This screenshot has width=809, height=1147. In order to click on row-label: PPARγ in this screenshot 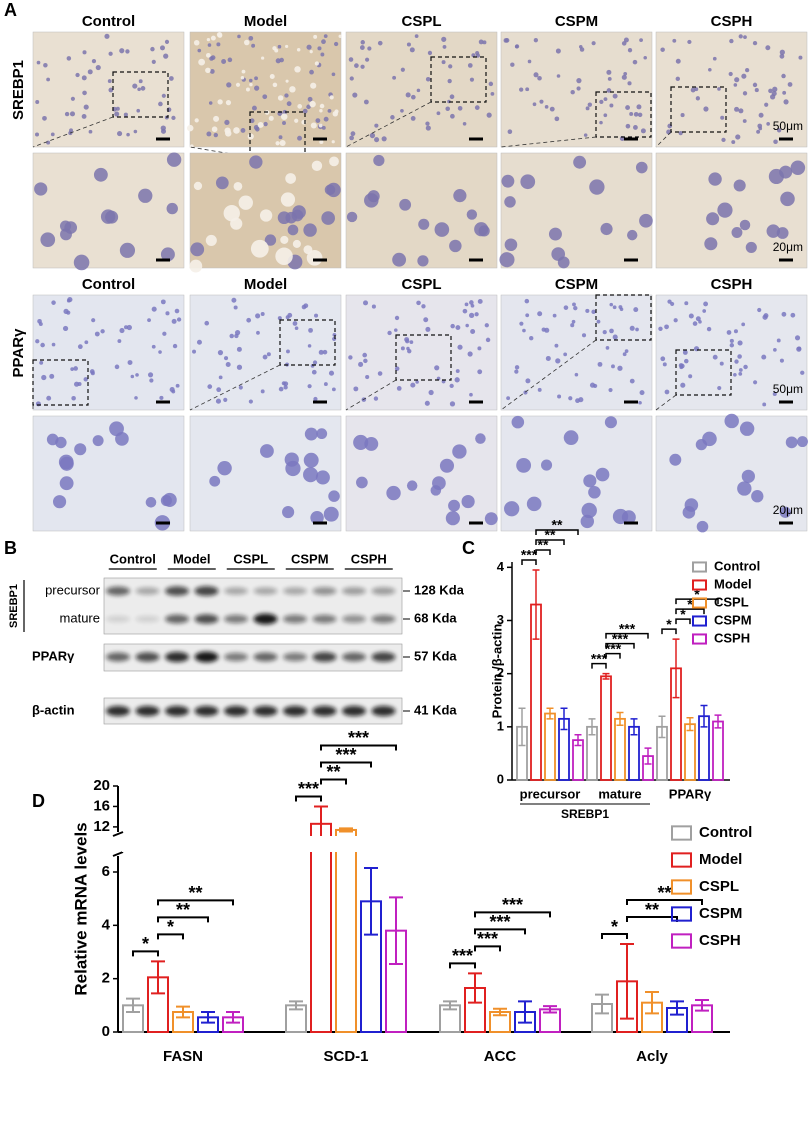, I will do `click(18, 353)`.